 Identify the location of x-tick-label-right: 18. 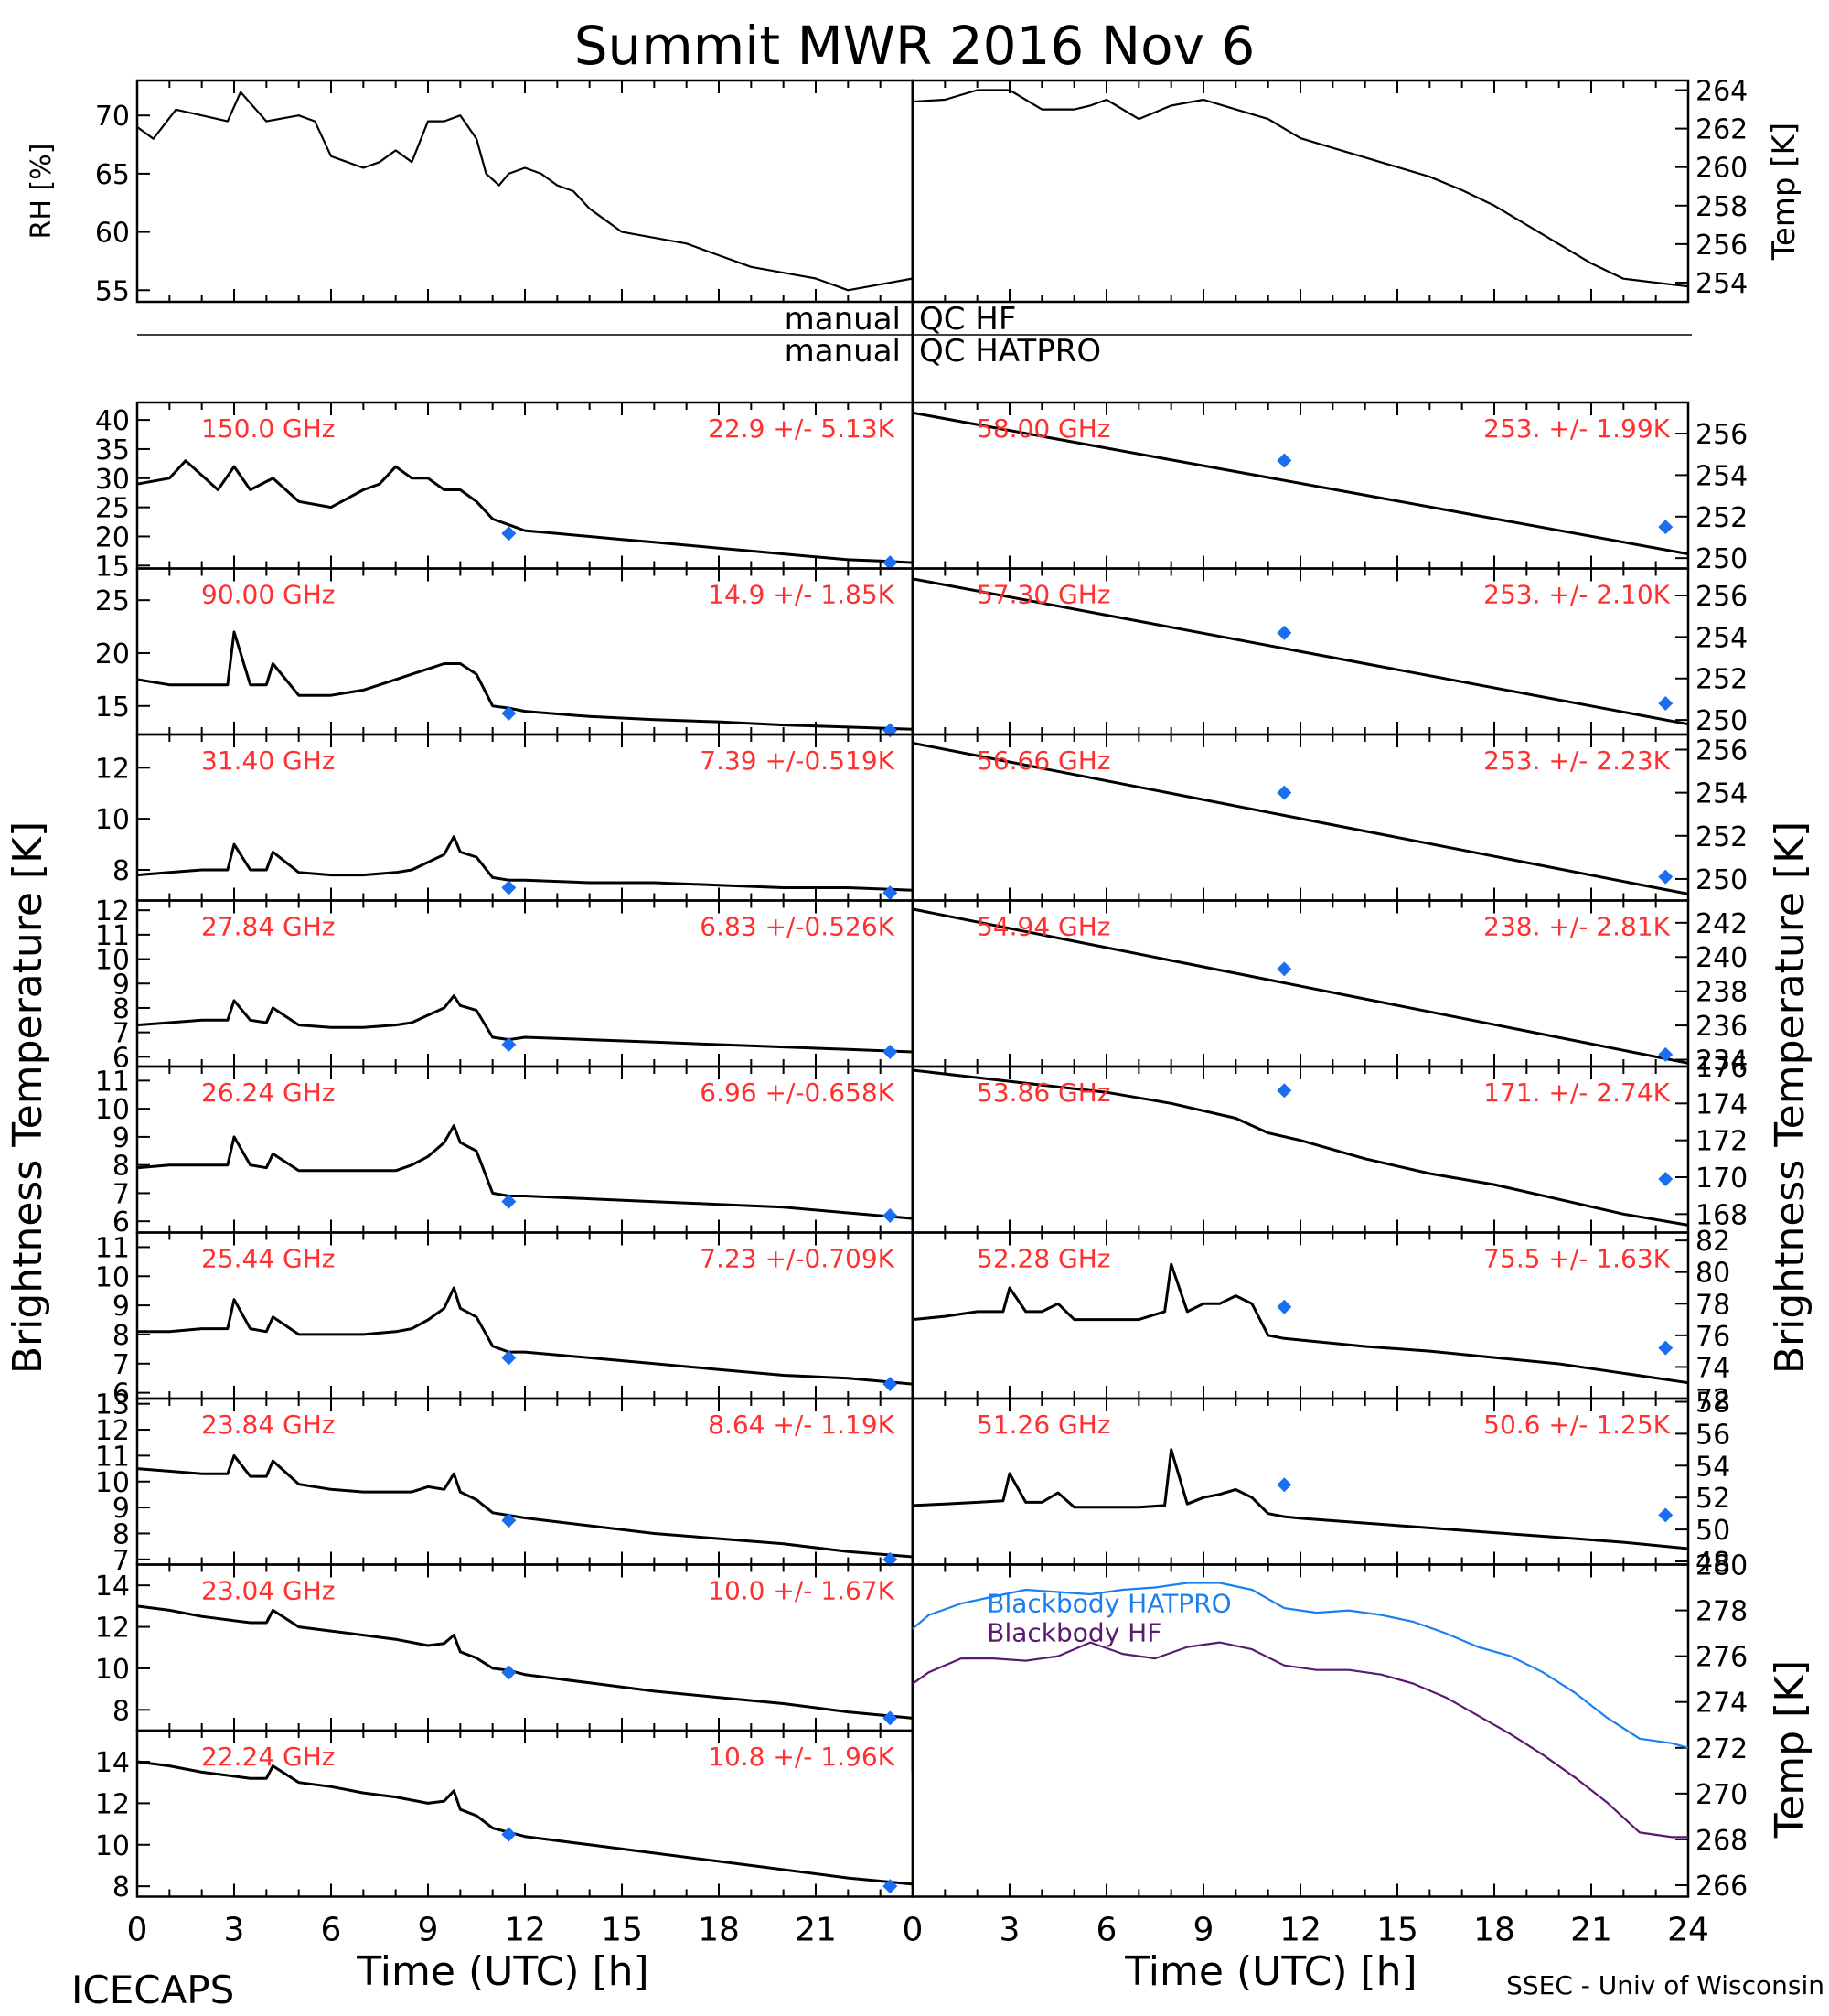
(1494, 1930).